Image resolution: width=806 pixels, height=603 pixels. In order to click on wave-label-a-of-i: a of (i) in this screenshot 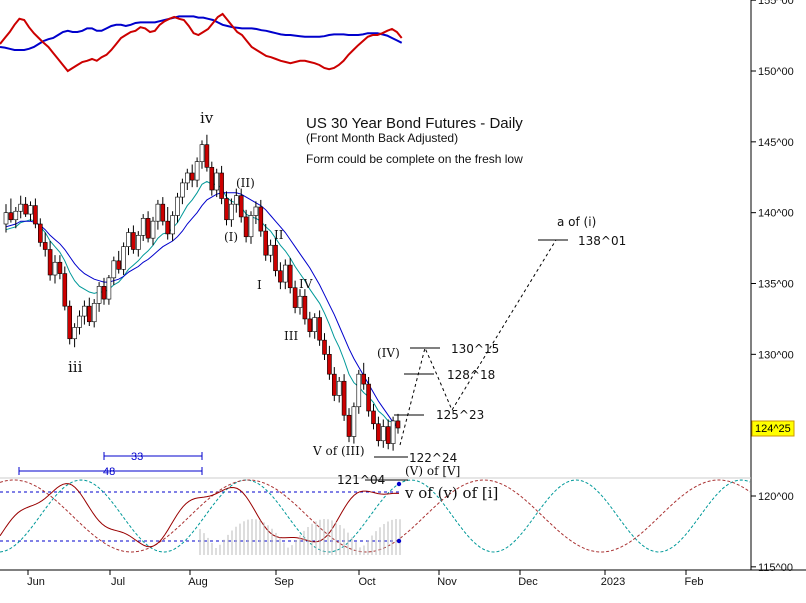, I will do `click(576, 222)`.